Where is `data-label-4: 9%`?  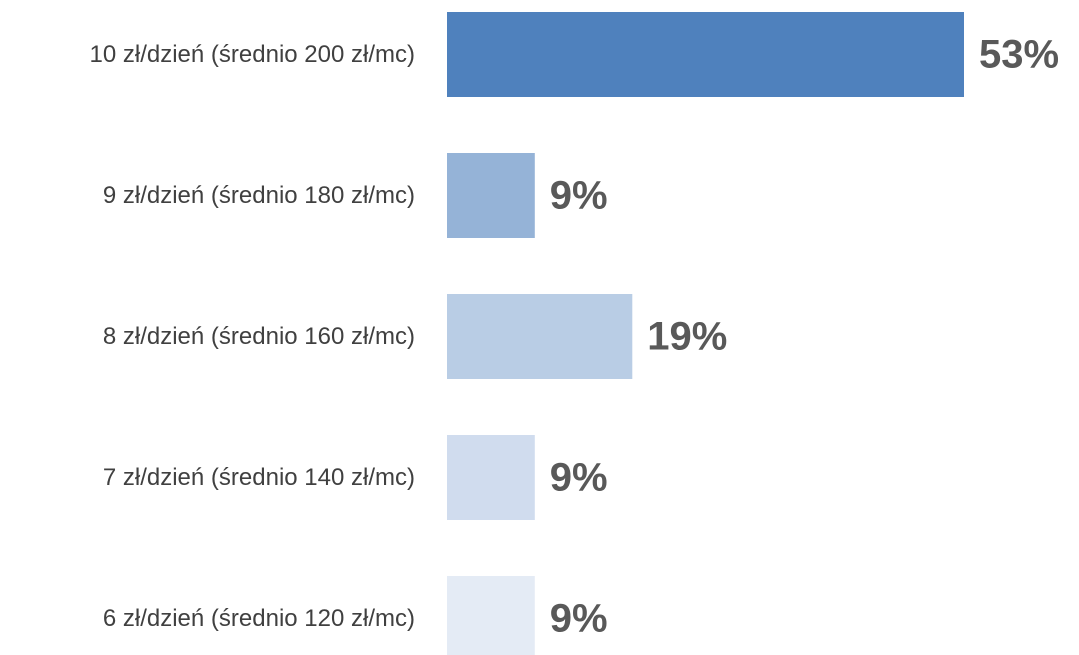 data-label-4: 9% is located at coordinates (579, 478).